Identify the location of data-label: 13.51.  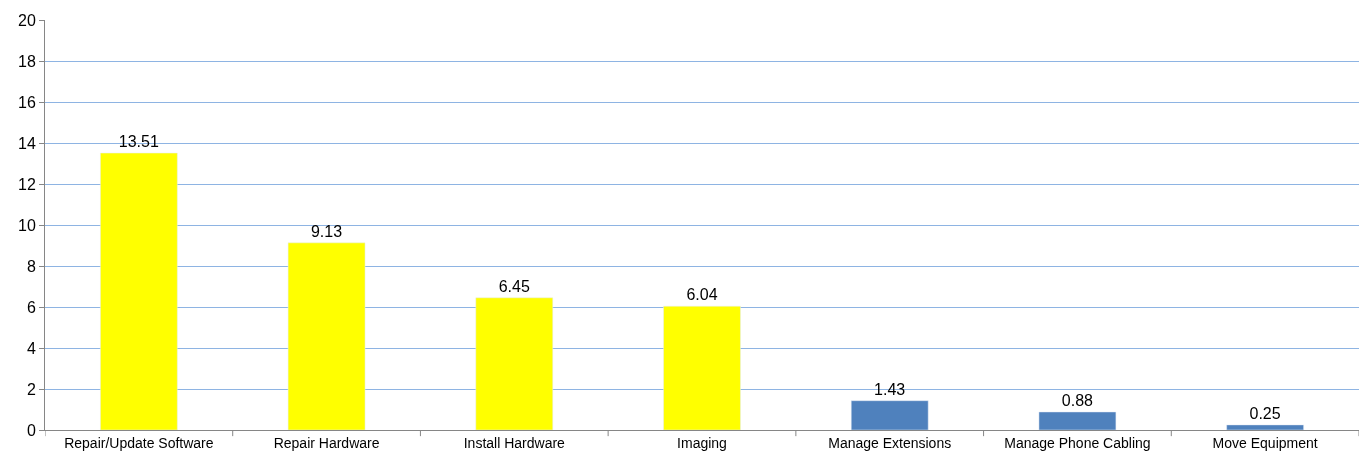
(138, 142).